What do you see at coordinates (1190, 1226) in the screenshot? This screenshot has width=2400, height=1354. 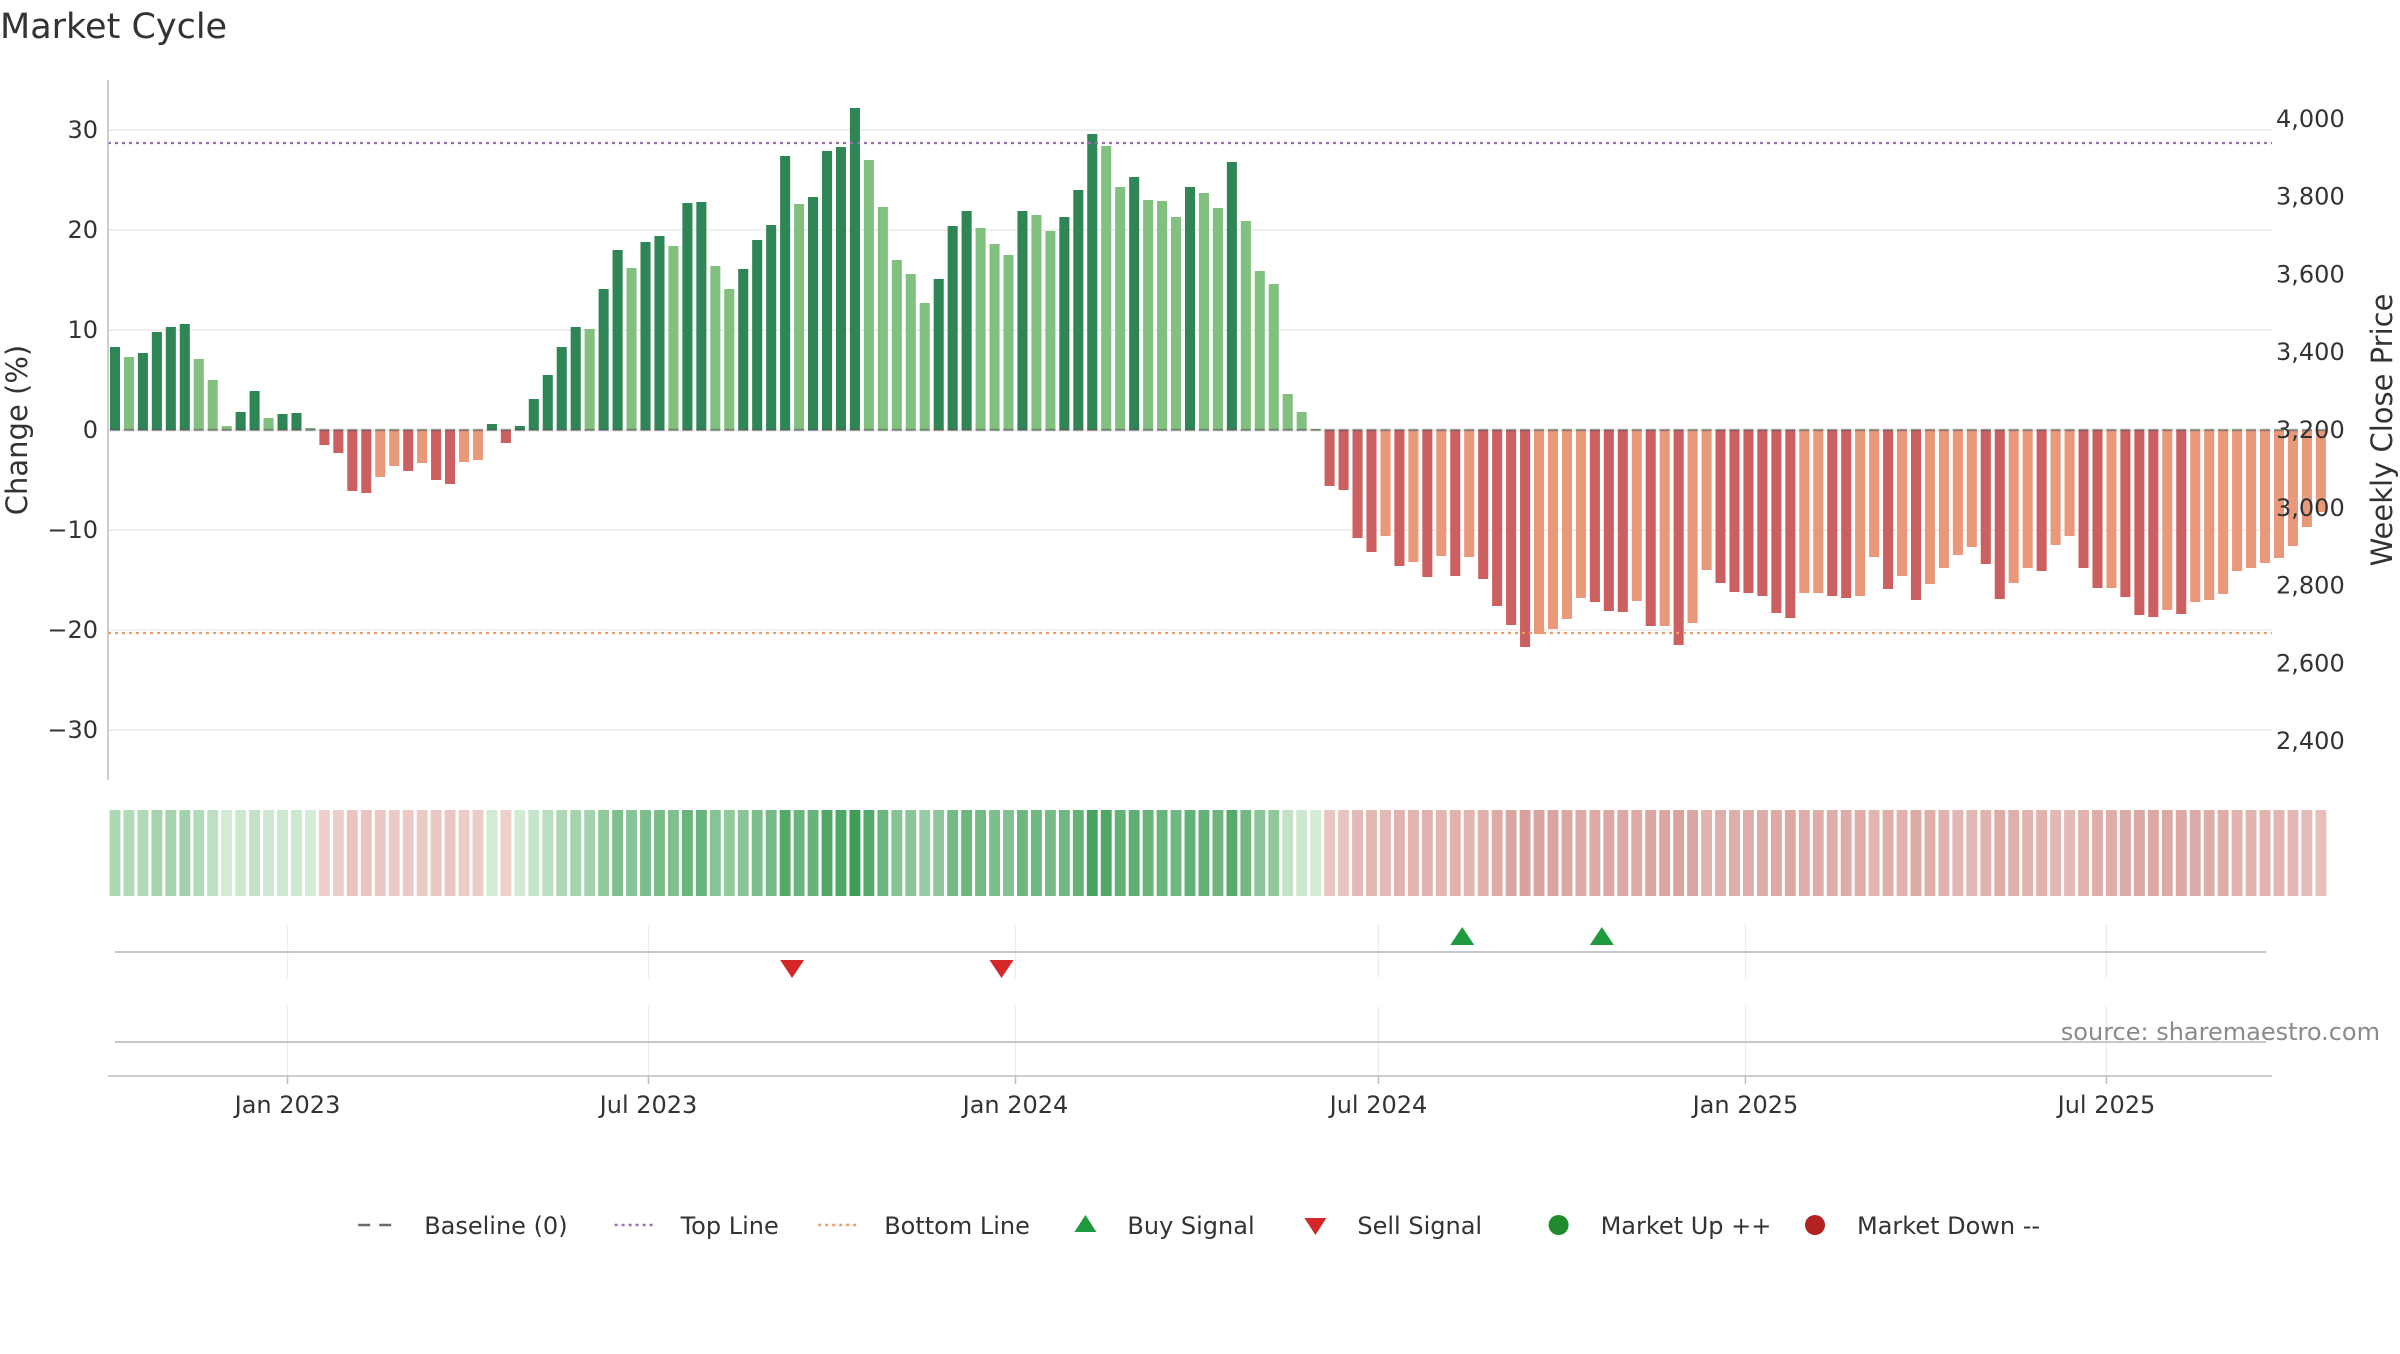 I see `legend-label: Buy Signal` at bounding box center [1190, 1226].